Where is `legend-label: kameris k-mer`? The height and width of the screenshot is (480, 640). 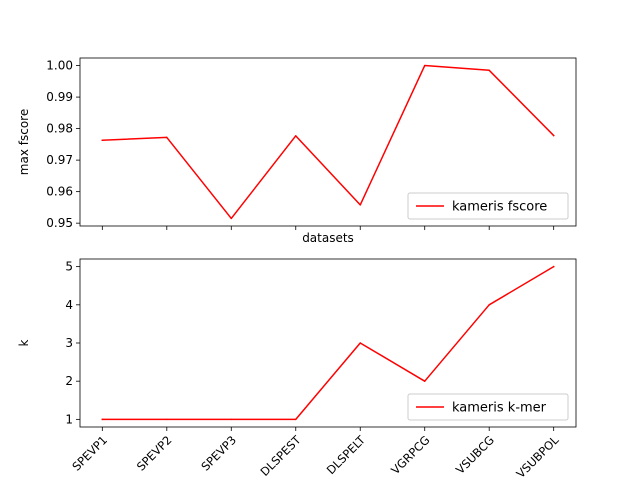 legend-label: kameris k-mer is located at coordinates (499, 408).